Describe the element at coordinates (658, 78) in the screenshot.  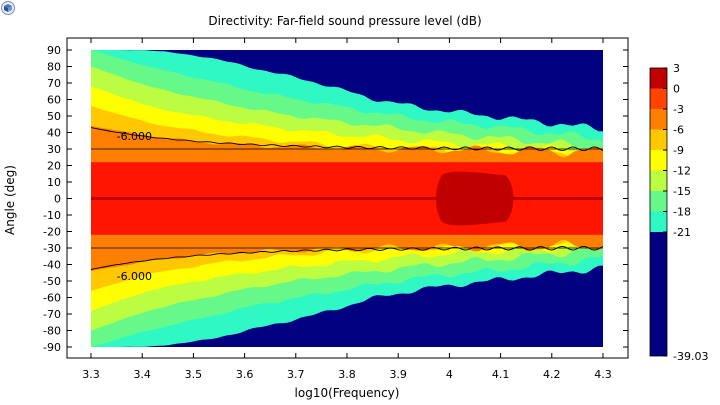
I see `colorbar-top-band` at that location.